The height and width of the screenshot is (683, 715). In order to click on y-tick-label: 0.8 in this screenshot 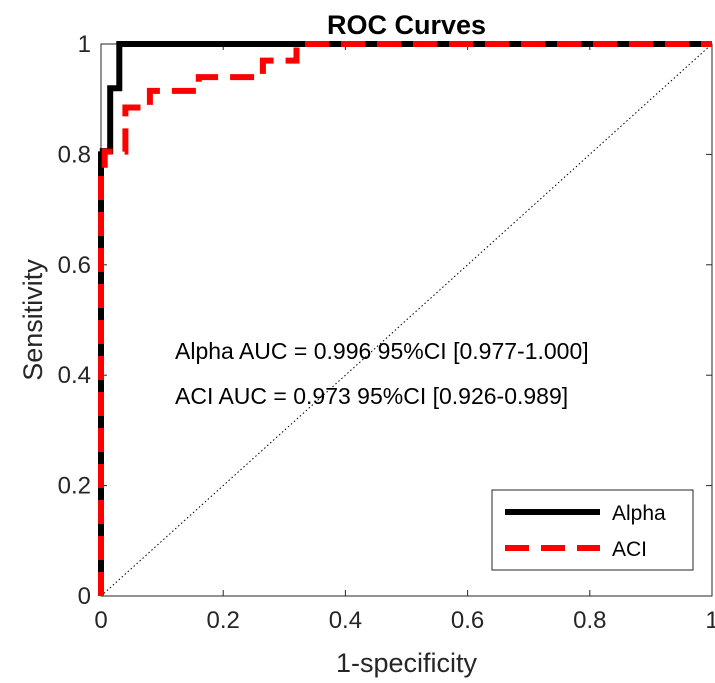, I will do `click(74, 154)`.